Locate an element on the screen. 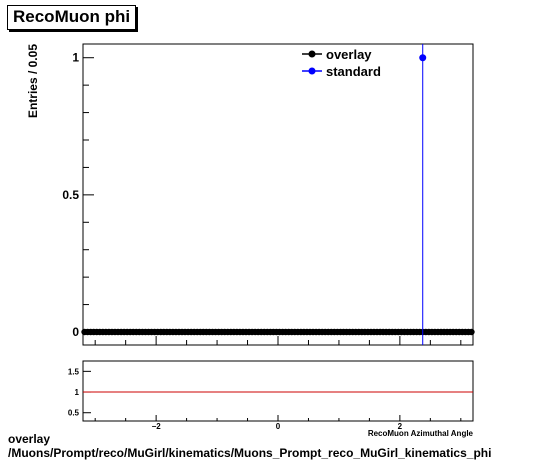 This screenshot has height=462, width=546. legend-marker-standard is located at coordinates (312, 71).